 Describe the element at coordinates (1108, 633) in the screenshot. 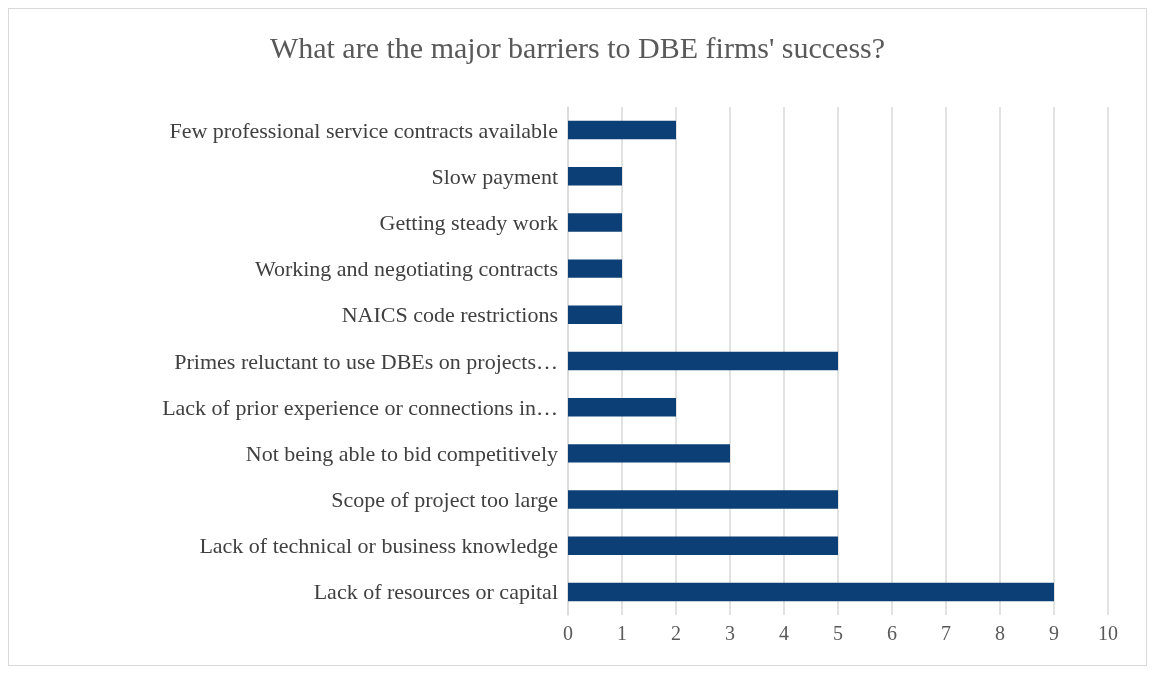

I see `x-tick-label: 10` at that location.